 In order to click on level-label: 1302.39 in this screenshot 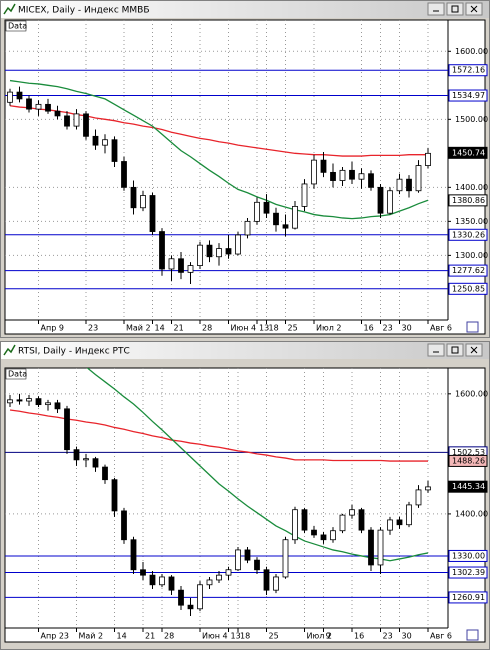, I will do `click(468, 572)`.